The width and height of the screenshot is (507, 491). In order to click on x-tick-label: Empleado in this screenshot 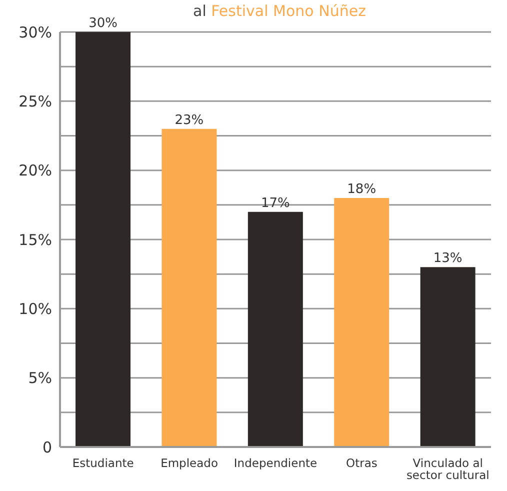, I will do `click(189, 463)`.